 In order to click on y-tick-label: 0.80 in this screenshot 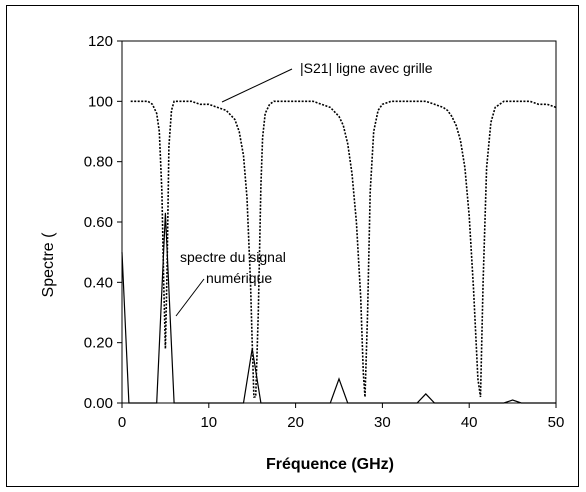, I will do `click(98, 162)`.